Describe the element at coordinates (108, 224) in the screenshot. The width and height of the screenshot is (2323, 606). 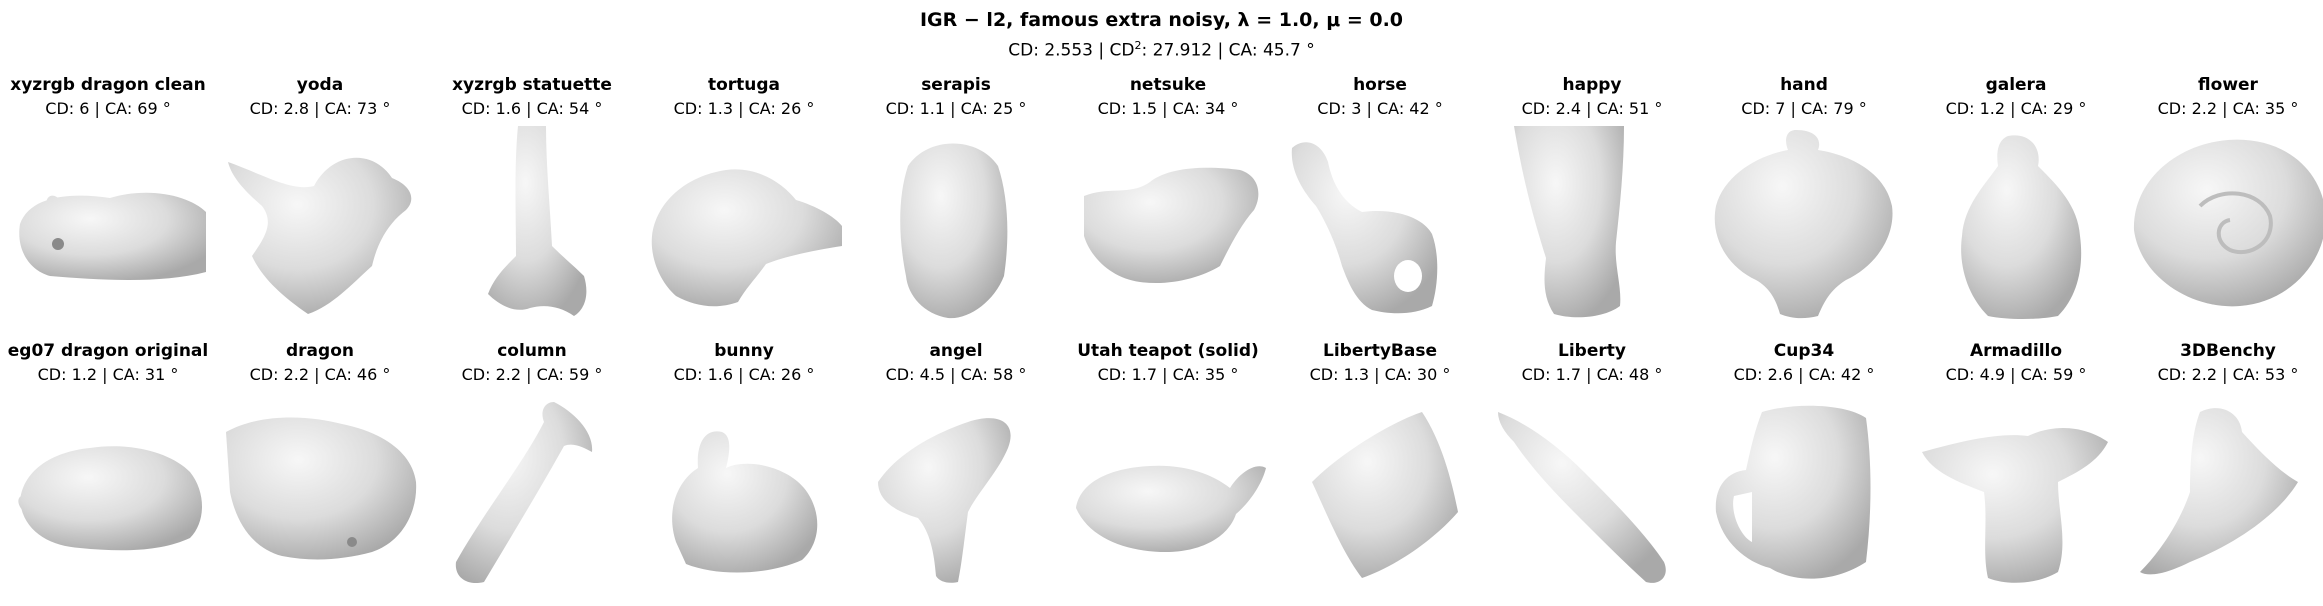
I see `shape-render-xyzrgb-dragon-clean` at that location.